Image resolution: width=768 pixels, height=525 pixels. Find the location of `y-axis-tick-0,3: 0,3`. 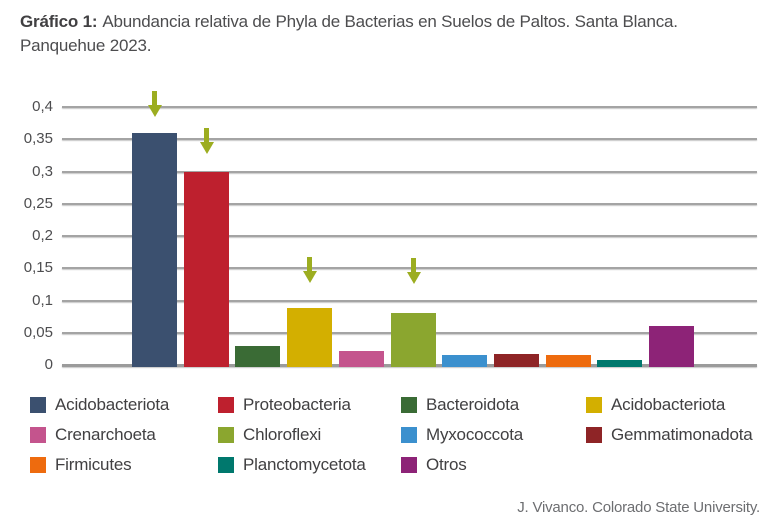

y-axis-tick-0,3: 0,3 is located at coordinates (42, 171).